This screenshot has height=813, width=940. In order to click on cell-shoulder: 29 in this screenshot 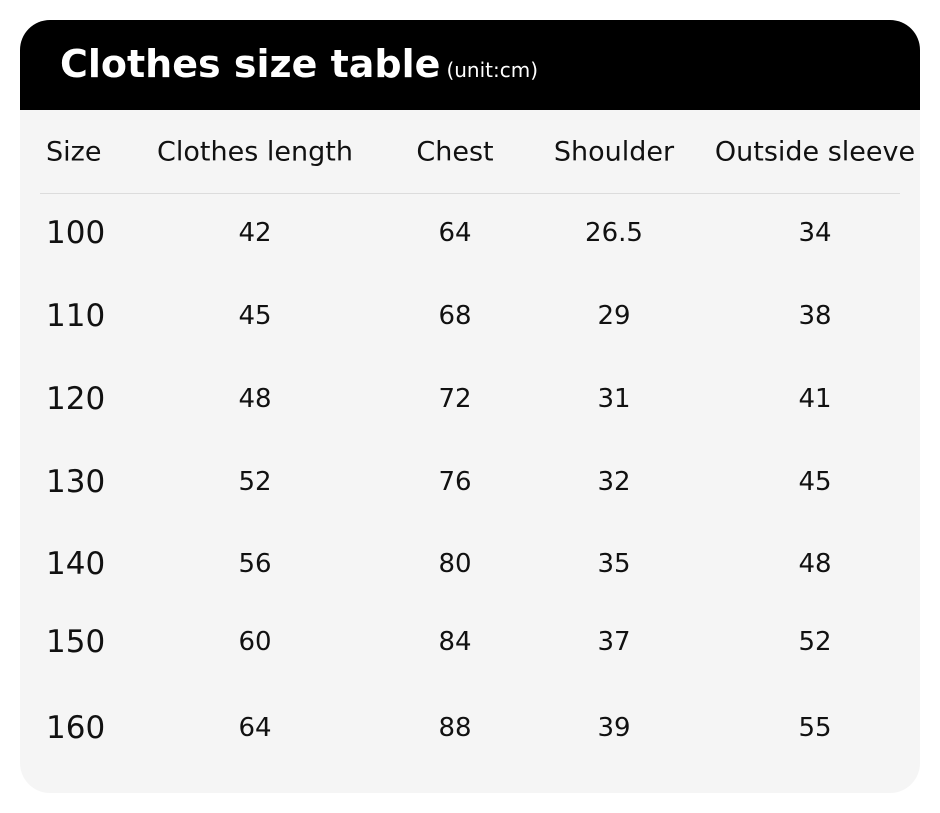, I will do `click(614, 316)`.